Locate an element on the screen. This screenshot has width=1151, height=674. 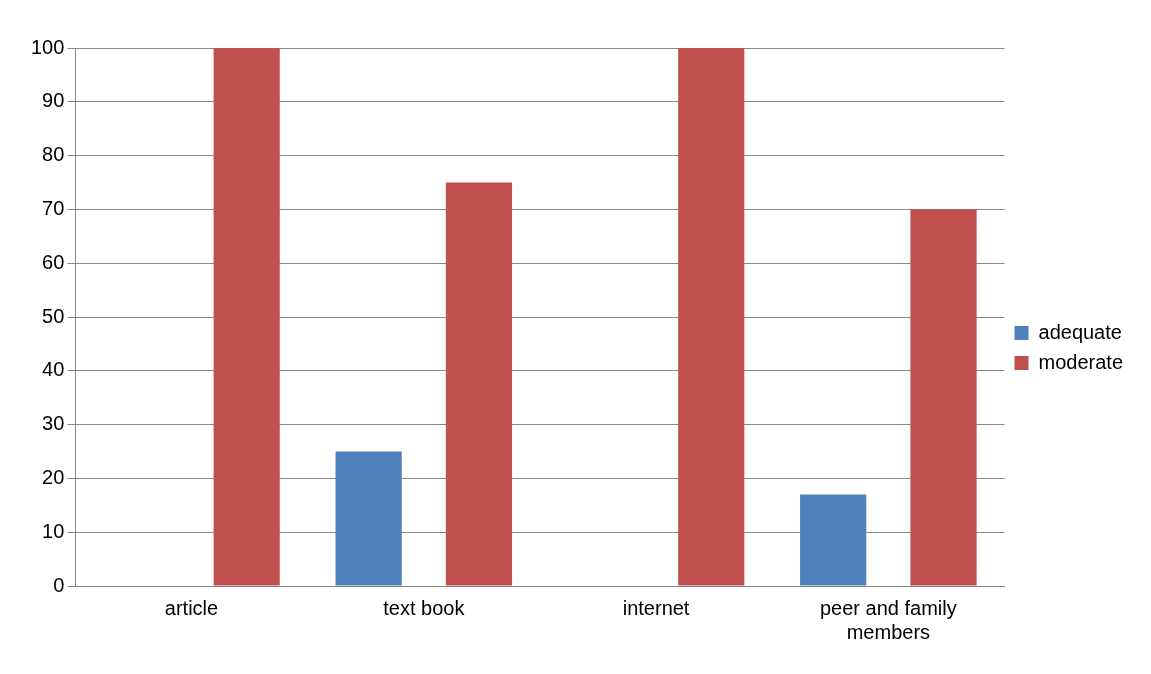
x-tick-label: text book is located at coordinates (424, 607).